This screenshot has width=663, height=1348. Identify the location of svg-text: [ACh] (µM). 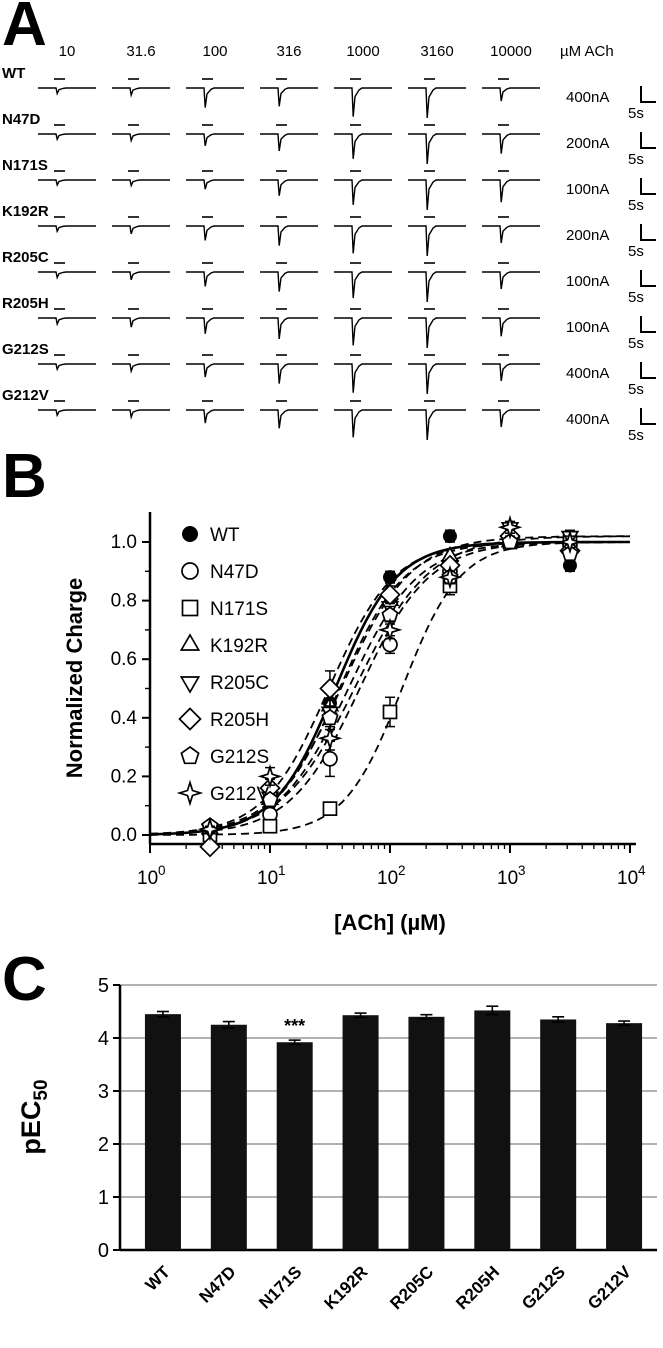
(390, 922).